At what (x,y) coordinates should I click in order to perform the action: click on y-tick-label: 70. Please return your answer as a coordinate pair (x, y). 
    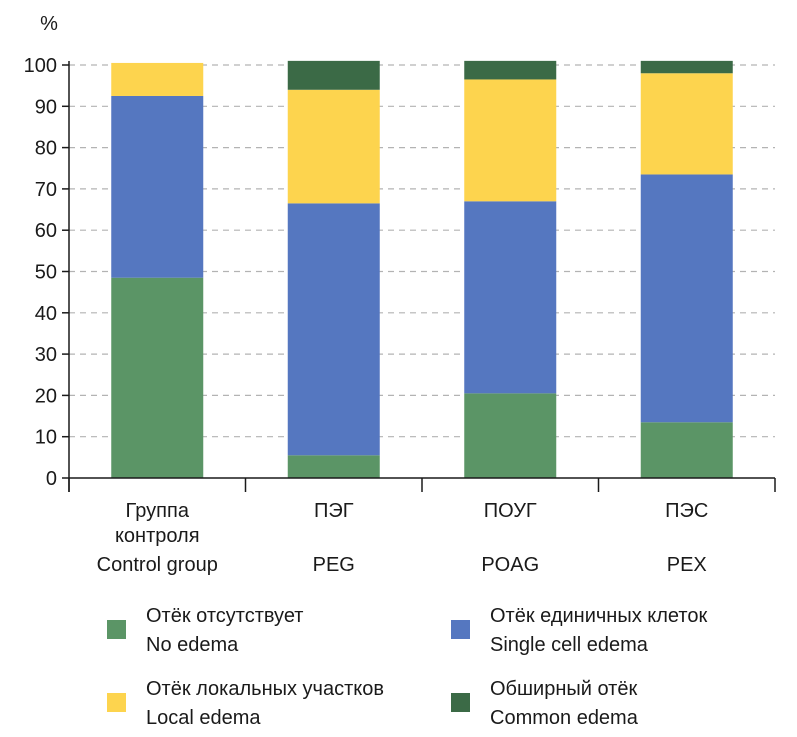
    Looking at the image, I should click on (46, 190).